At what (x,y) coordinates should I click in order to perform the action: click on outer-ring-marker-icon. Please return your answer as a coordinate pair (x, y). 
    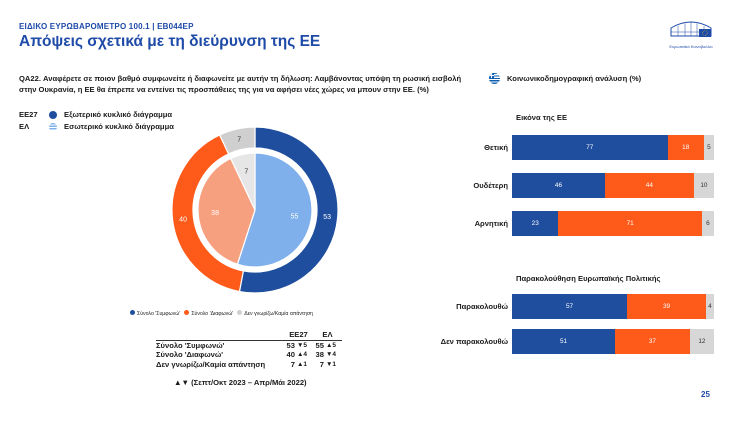
    Looking at the image, I should click on (53, 114).